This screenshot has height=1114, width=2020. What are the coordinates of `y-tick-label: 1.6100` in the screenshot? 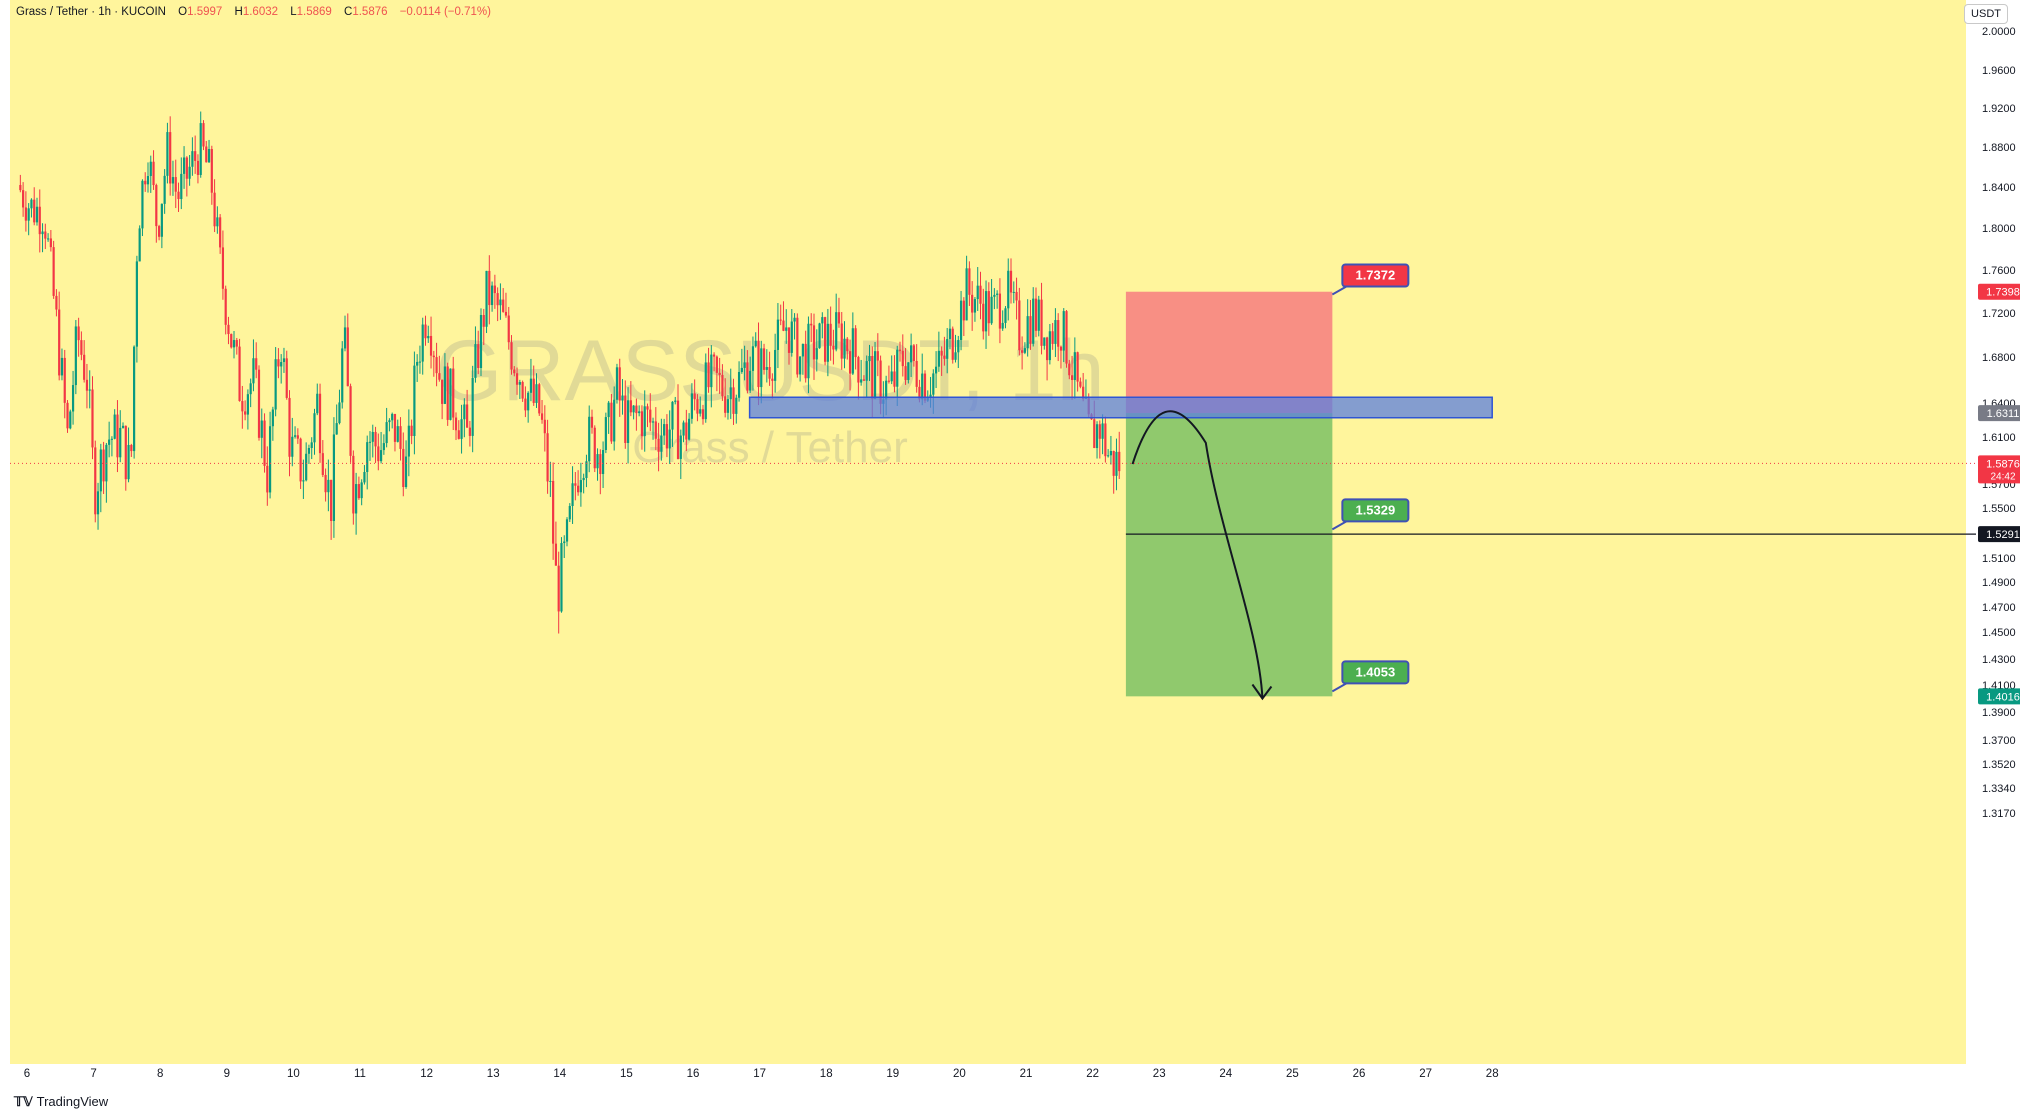 It's located at (1999, 438).